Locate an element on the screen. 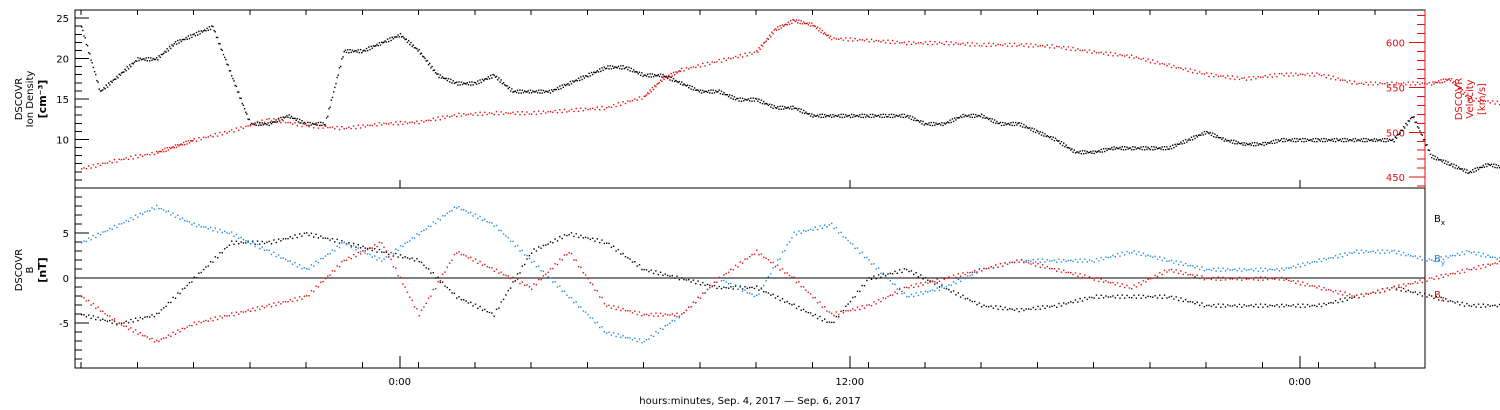  velocity-tick-label: 600 is located at coordinates (1395, 43).